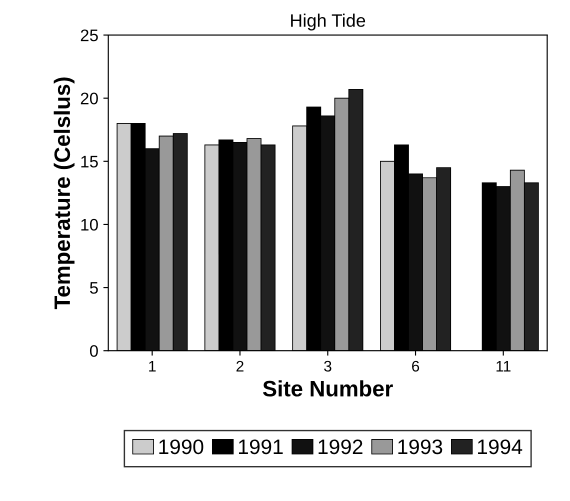  What do you see at coordinates (260, 446) in the screenshot?
I see `legend-label: 1991` at bounding box center [260, 446].